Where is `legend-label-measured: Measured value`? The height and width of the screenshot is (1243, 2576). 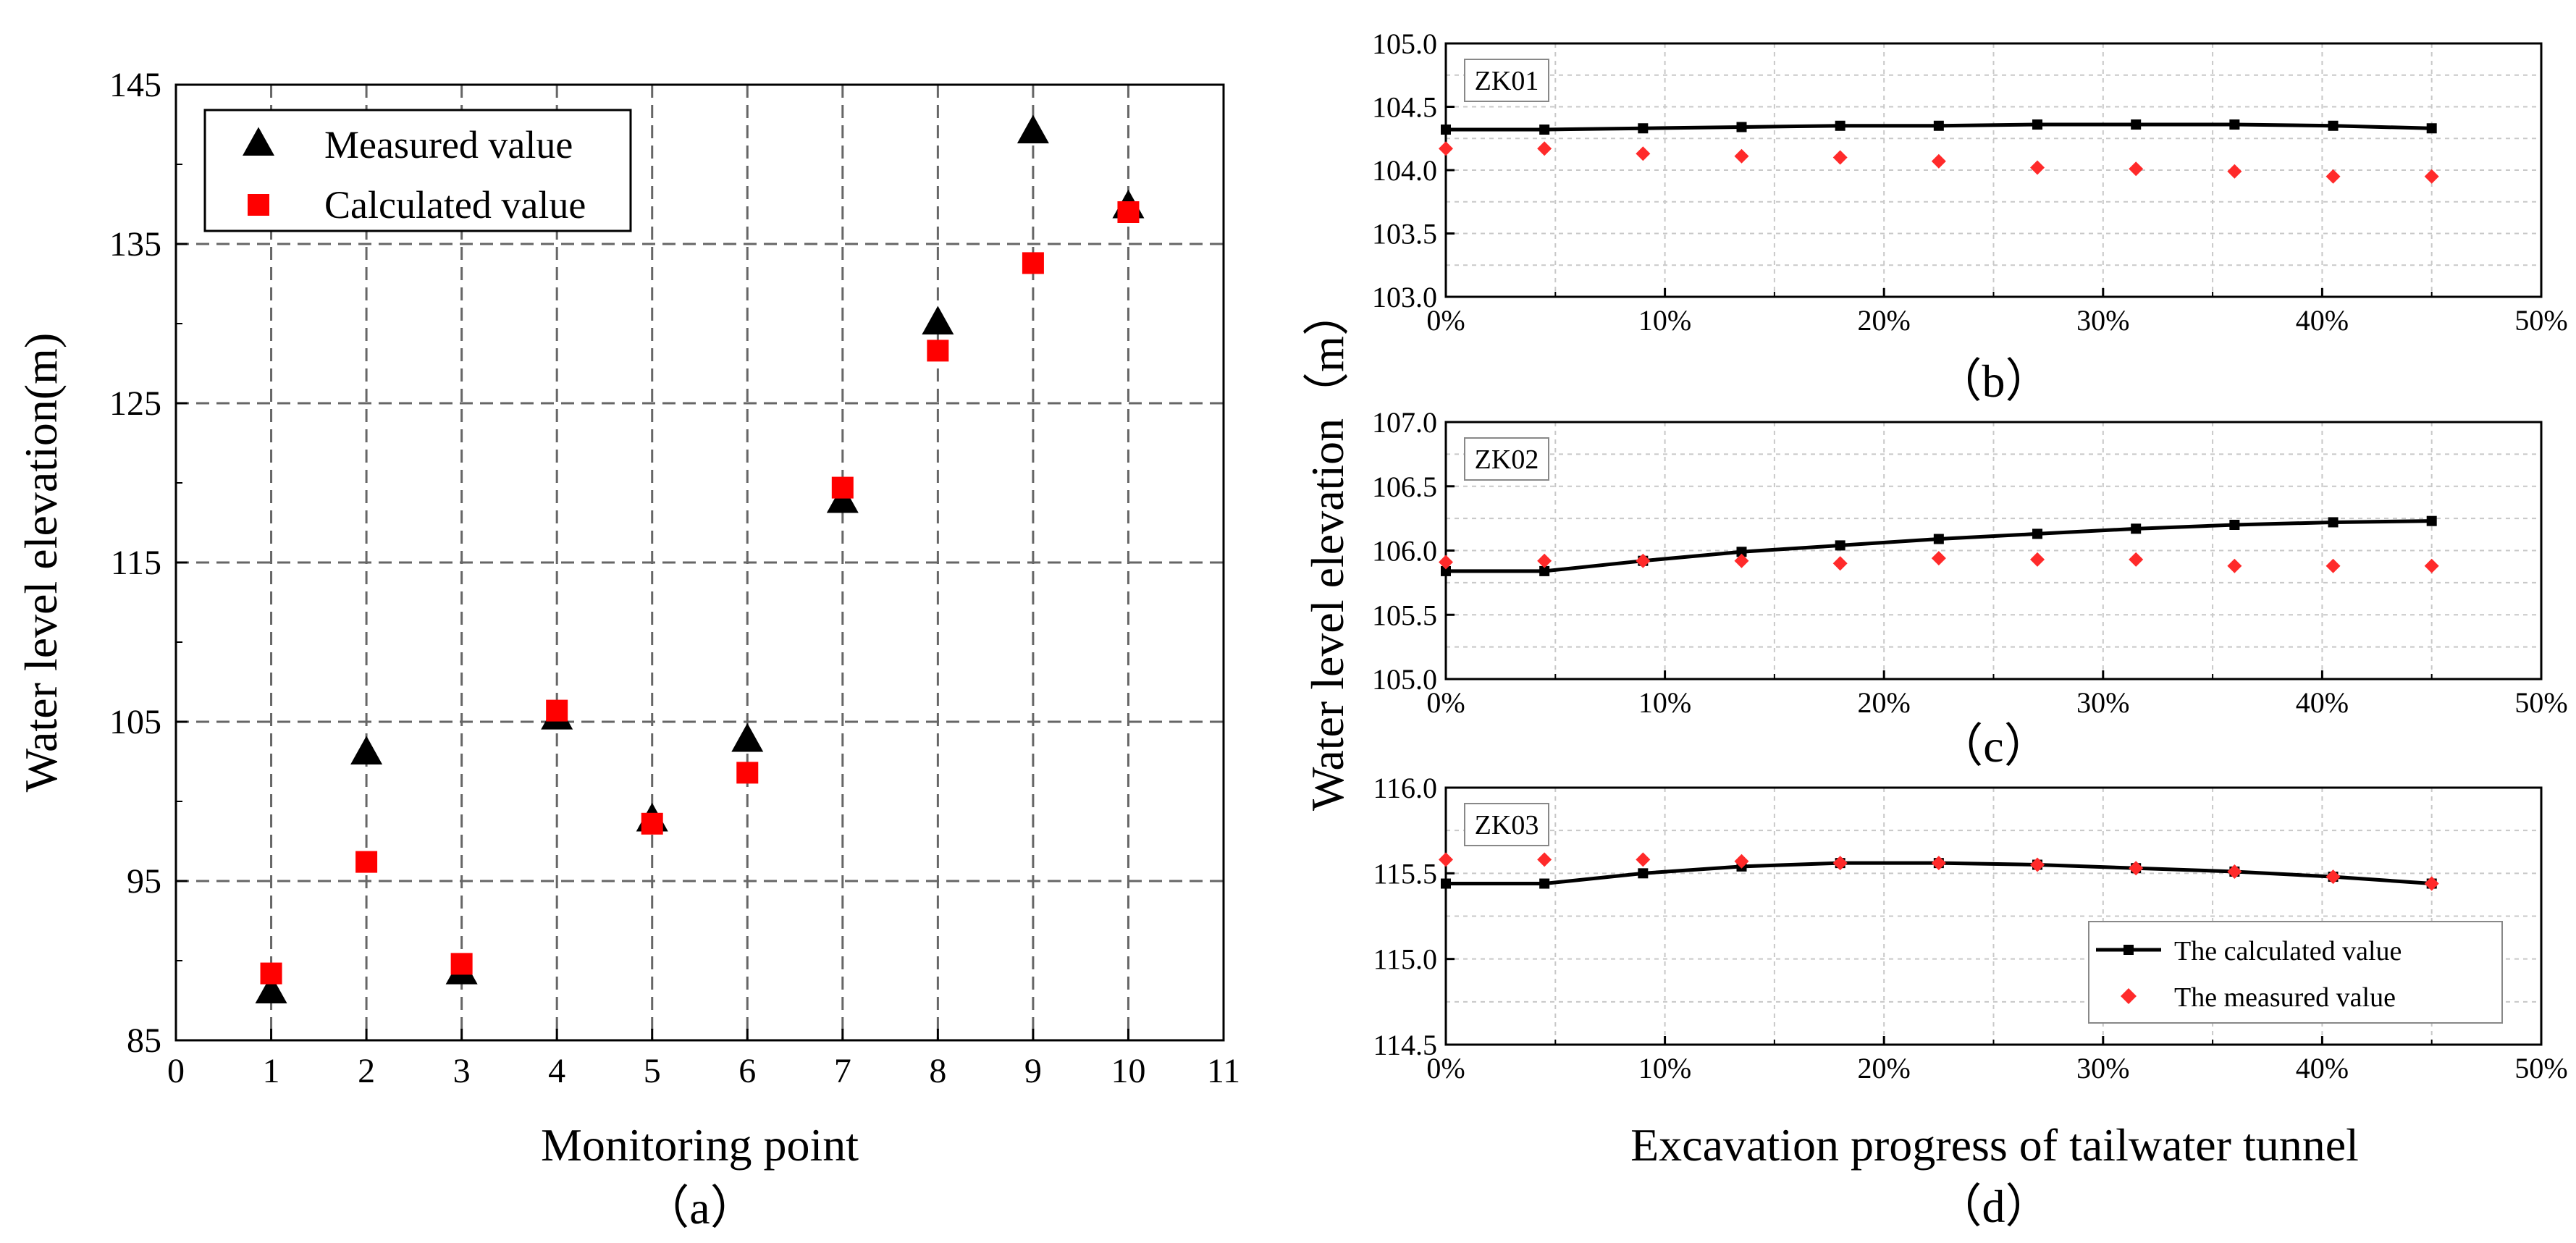 legend-label-measured: Measured value is located at coordinates (448, 145).